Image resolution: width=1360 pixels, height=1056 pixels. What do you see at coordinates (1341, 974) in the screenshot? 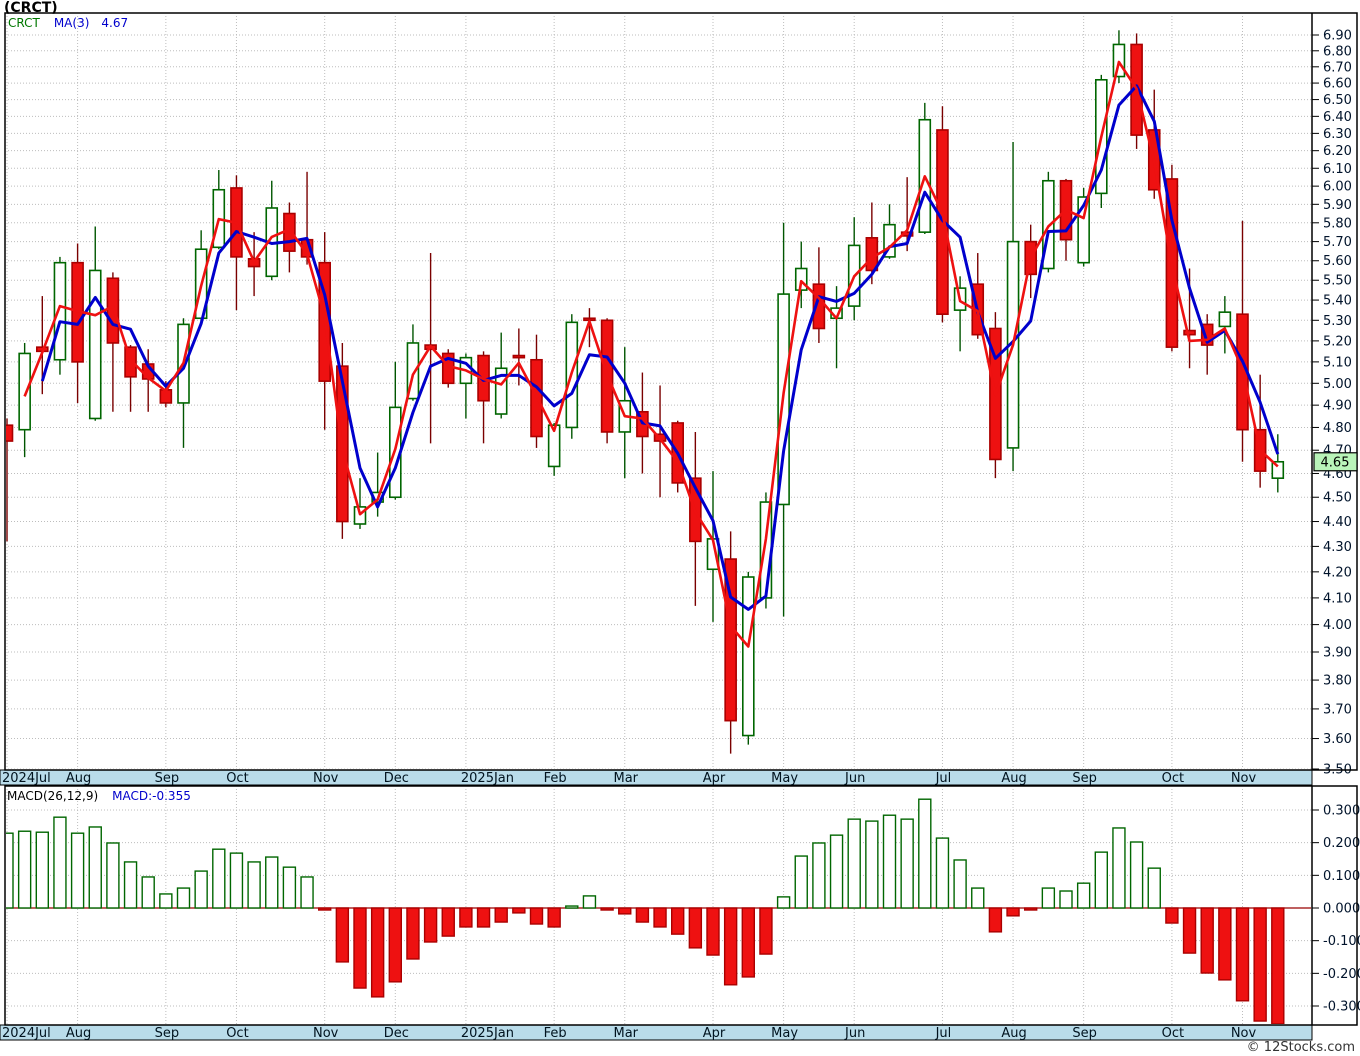
I see `macd-axis-label: -0.200` at bounding box center [1341, 974].